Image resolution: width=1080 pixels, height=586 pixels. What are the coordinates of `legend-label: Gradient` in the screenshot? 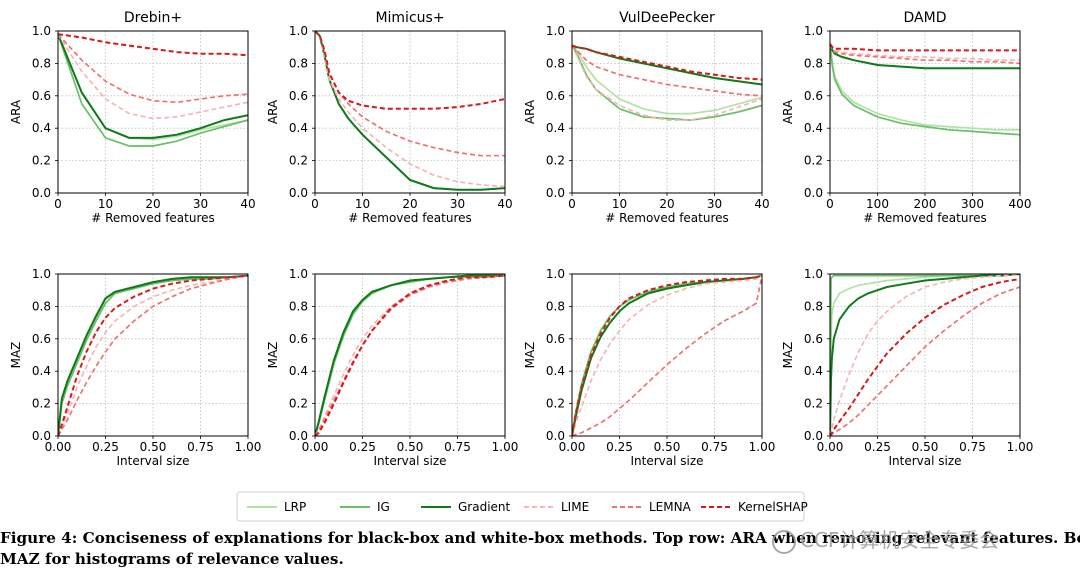 It's located at (484, 507).